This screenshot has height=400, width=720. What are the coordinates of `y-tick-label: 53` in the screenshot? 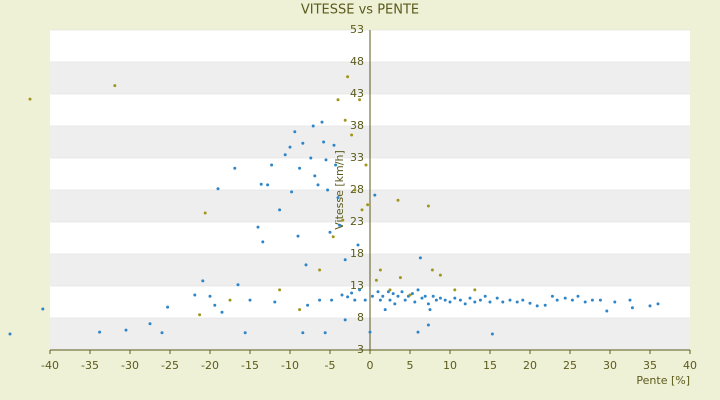 It's located at (357, 29).